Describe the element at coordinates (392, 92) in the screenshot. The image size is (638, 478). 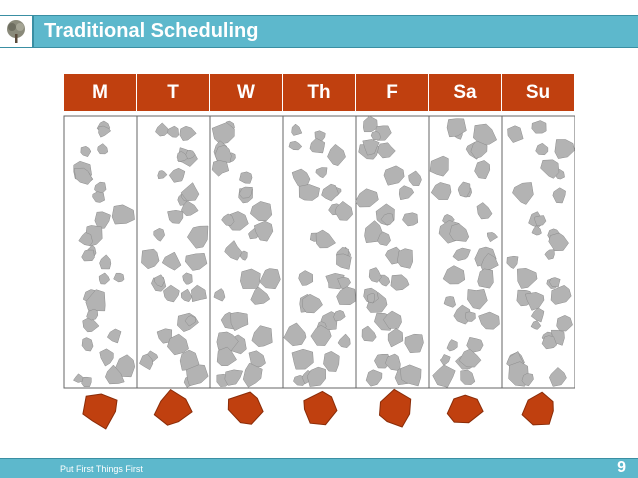
I see `day-header-fri: F` at that location.